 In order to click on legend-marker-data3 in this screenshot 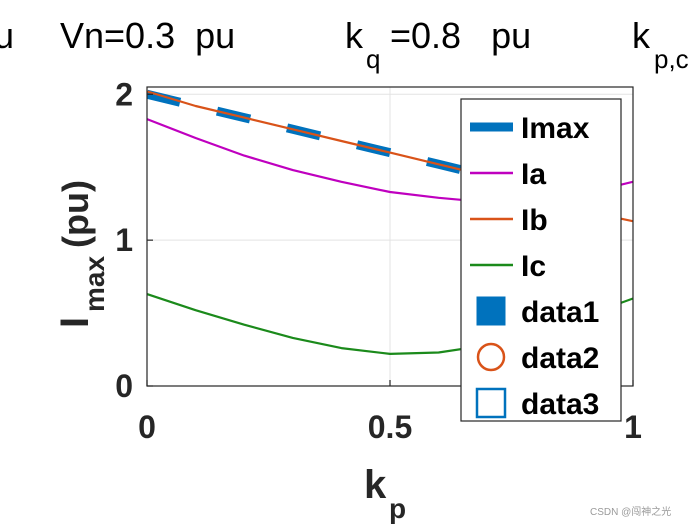, I will do `click(491, 403)`.